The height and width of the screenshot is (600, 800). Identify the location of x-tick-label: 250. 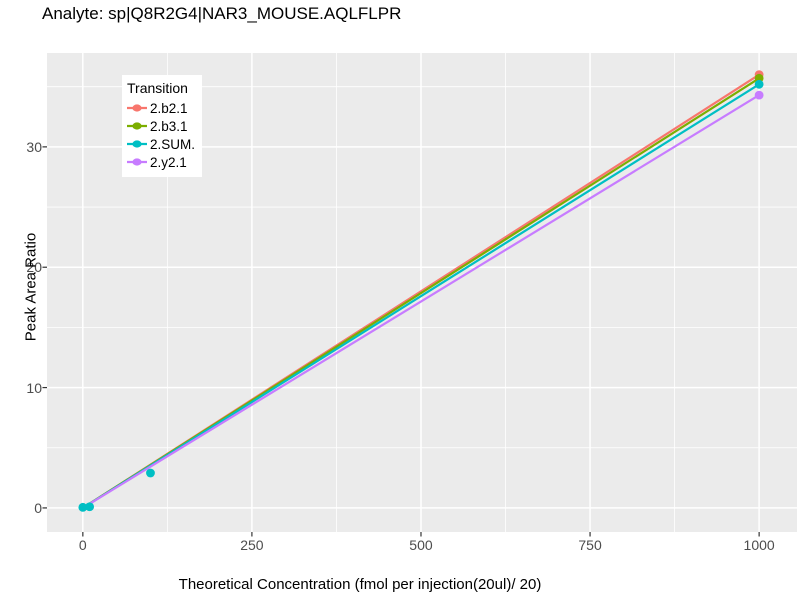
(252, 545).